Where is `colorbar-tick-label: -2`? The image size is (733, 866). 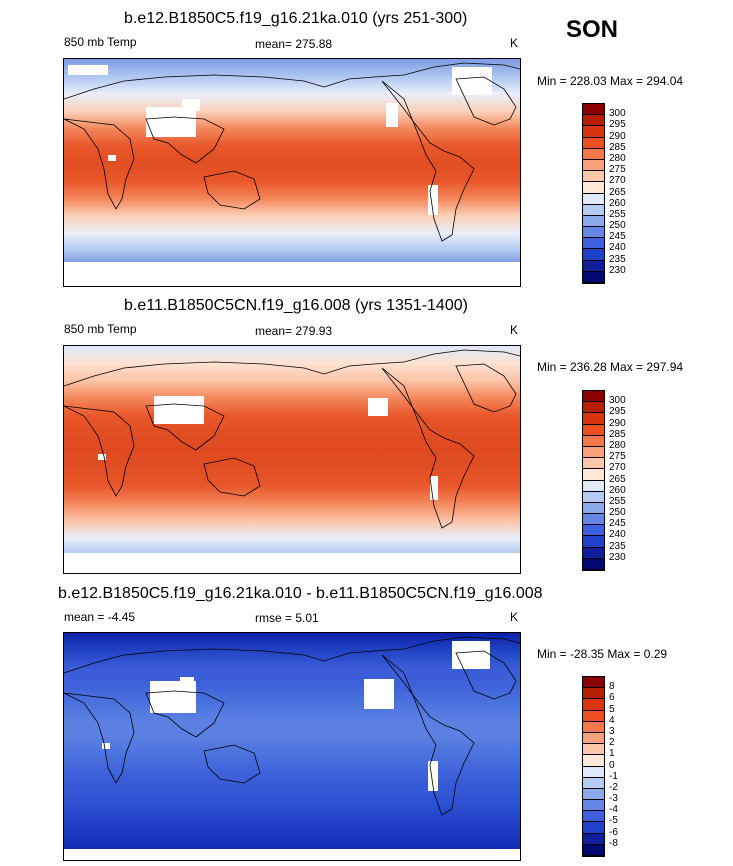 colorbar-tick-label: -2 is located at coordinates (613, 787).